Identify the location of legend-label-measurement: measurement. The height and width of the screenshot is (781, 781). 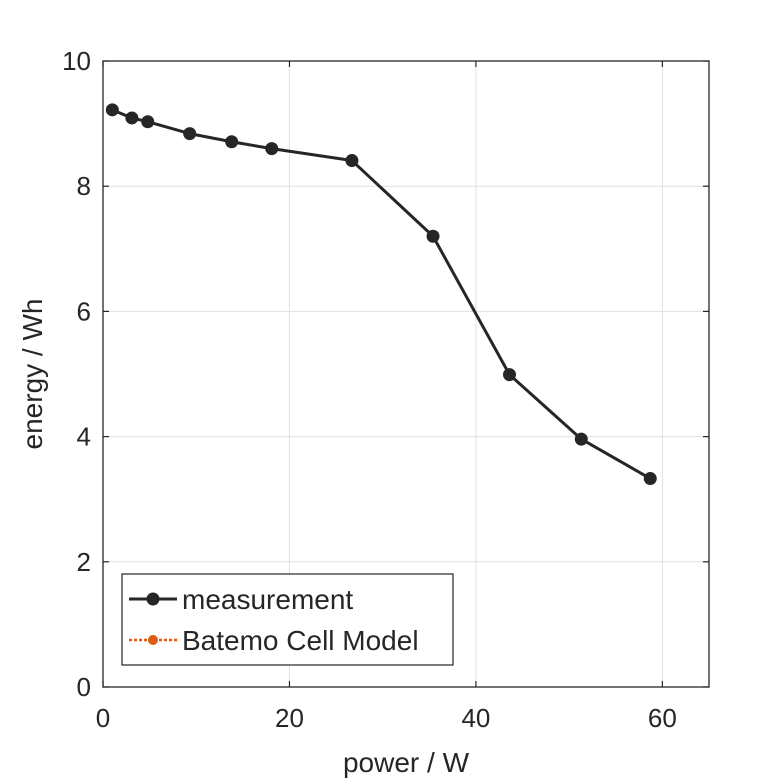
(267, 599).